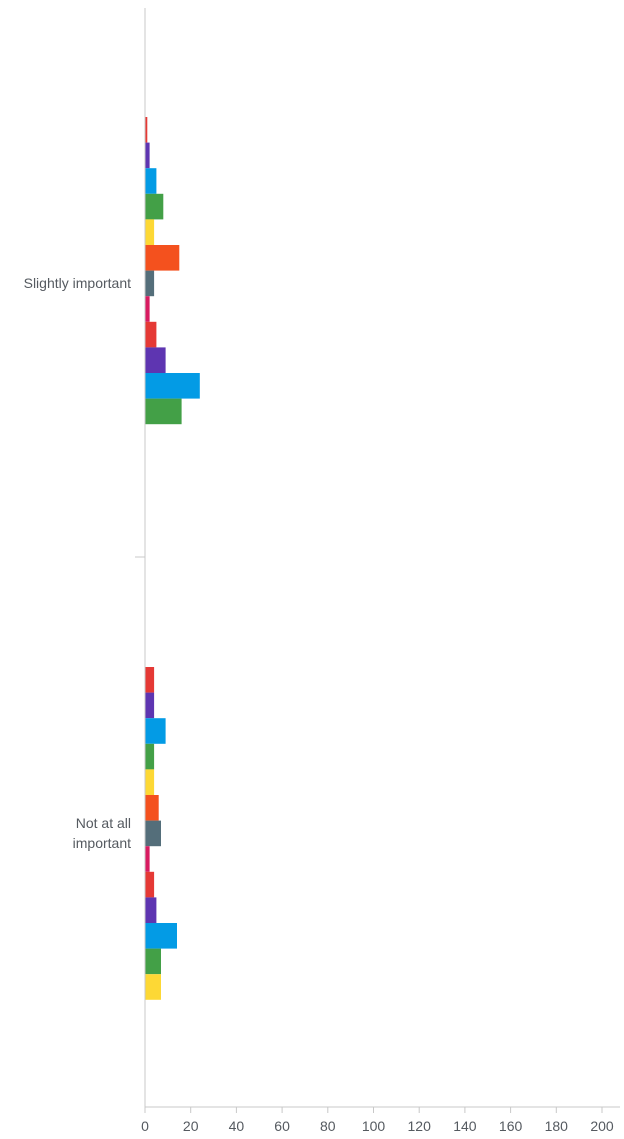 Image resolution: width=624 pixels, height=1139 pixels. Describe the element at coordinates (511, 1126) in the screenshot. I see `x-tick-label: 160` at that location.